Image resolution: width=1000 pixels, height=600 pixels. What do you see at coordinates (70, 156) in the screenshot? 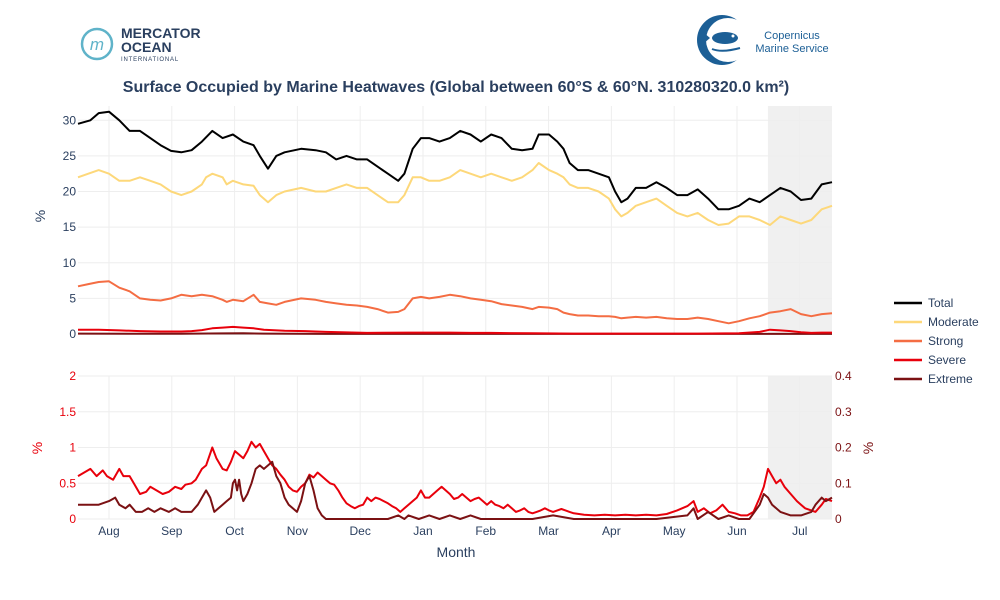
I see `top-y-tick-label: 25` at bounding box center [70, 156].